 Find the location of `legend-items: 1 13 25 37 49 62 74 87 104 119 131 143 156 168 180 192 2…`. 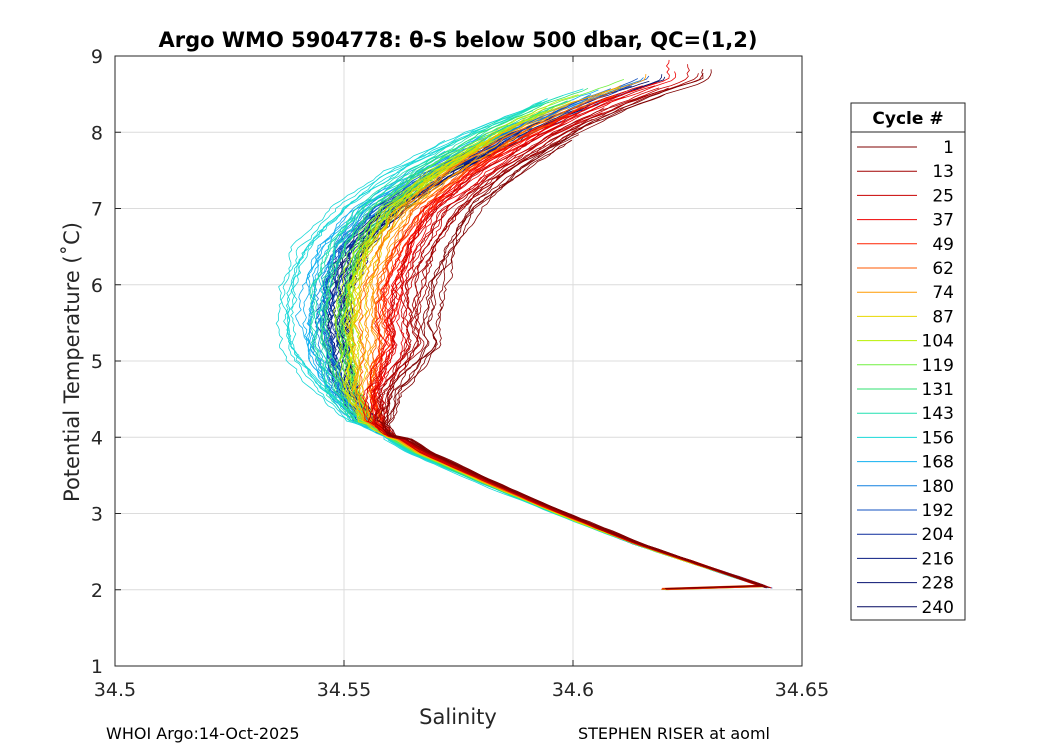

legend-items: 1 13 25 37 49 62 74 87 104 119 131 143 156 168 180 192 2… is located at coordinates (905, 378).